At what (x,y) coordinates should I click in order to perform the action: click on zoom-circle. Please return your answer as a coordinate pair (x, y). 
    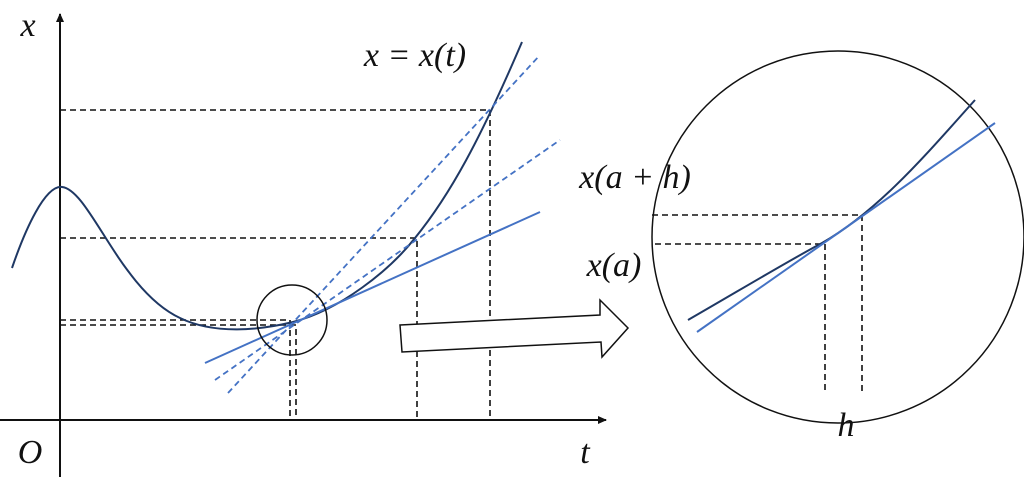
    Looking at the image, I should click on (292, 320).